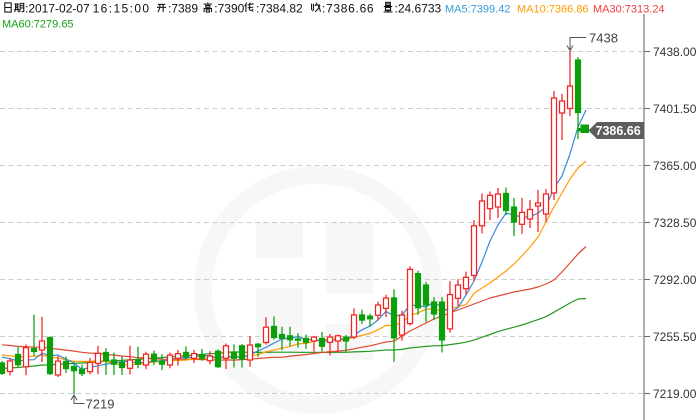  I want to click on svg-text: MA30:7313.24, so click(629, 10).